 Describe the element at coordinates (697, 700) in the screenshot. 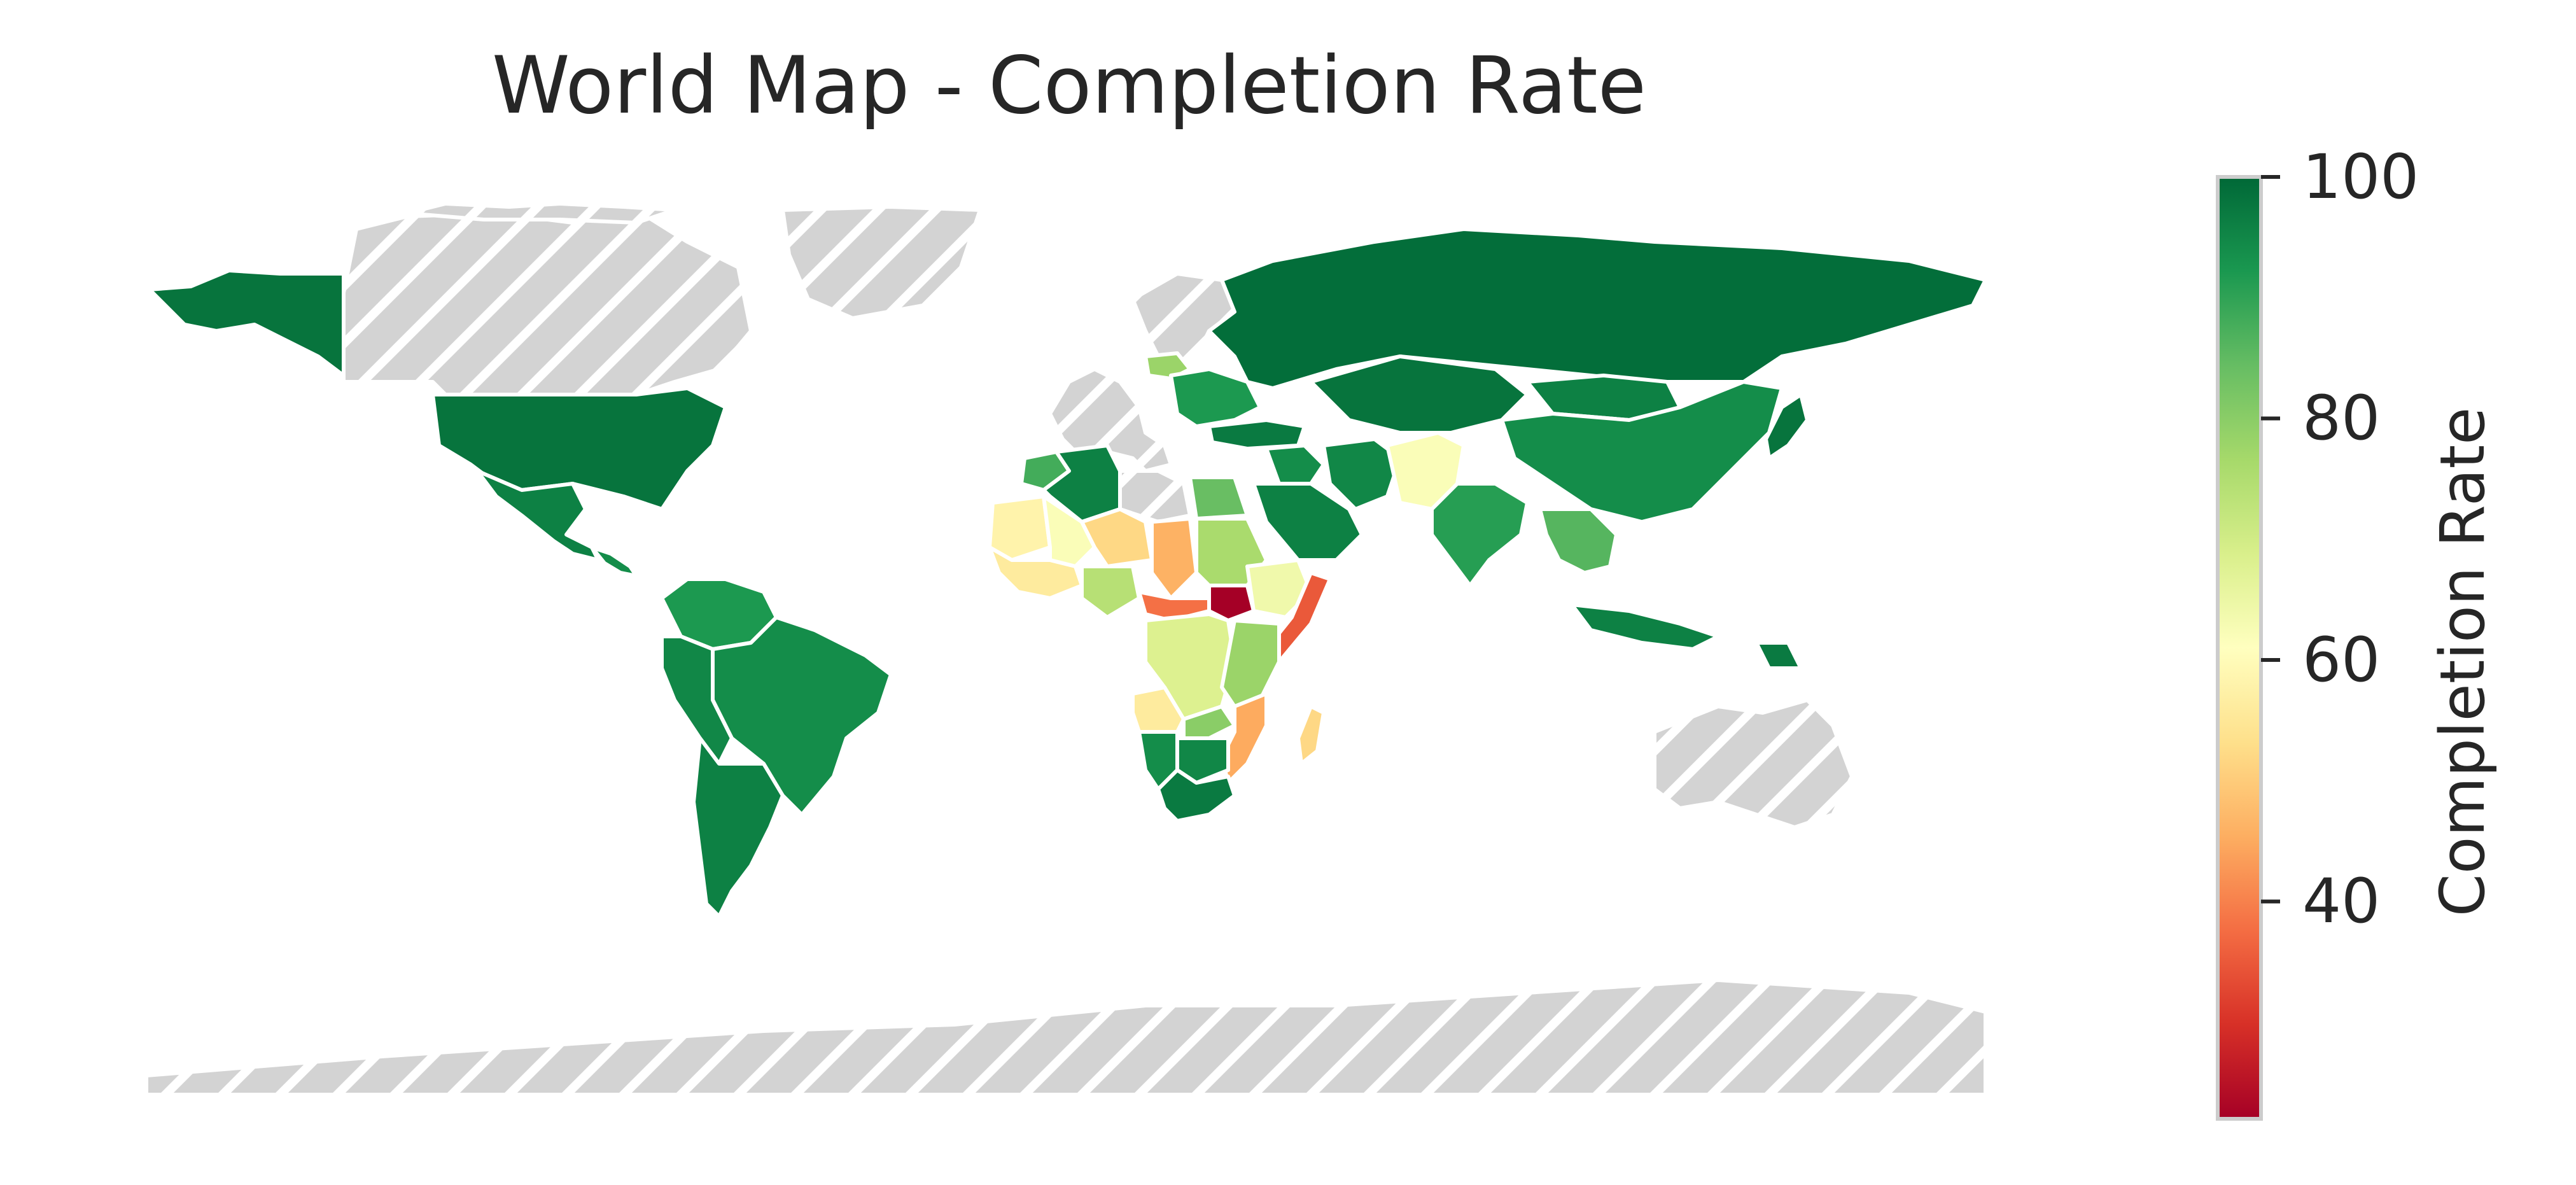

I see `region-peru-bolivia` at that location.